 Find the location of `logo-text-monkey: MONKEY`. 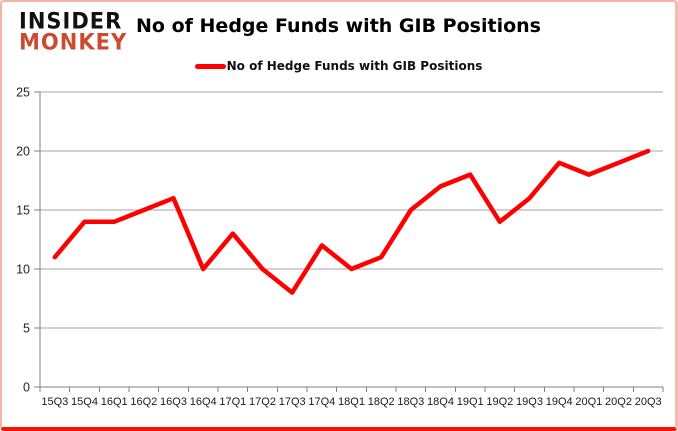

logo-text-monkey: MONKEY is located at coordinates (73, 41).